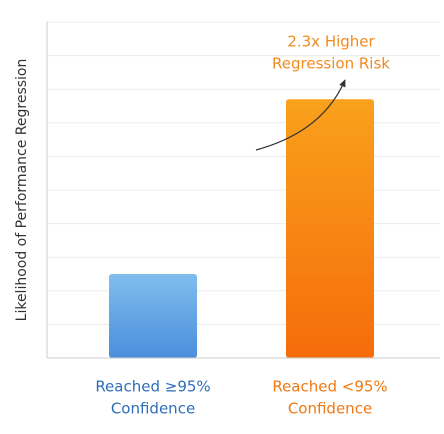 The width and height of the screenshot is (444, 434). I want to click on annotation: 2.3x Higher, so click(331, 42).